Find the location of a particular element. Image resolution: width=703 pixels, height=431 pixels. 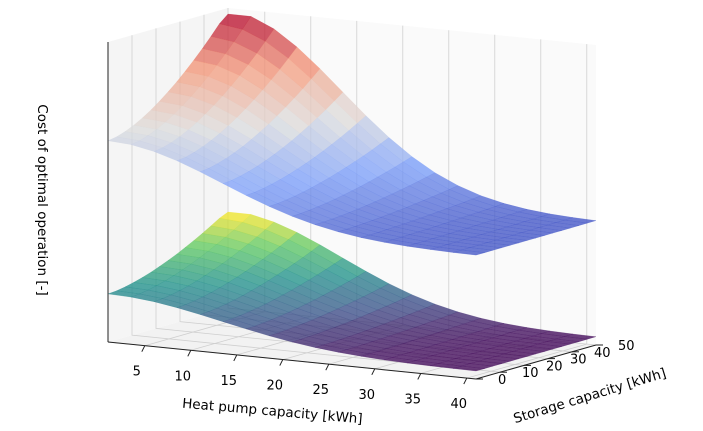

x-tick-label: 20 is located at coordinates (275, 386).